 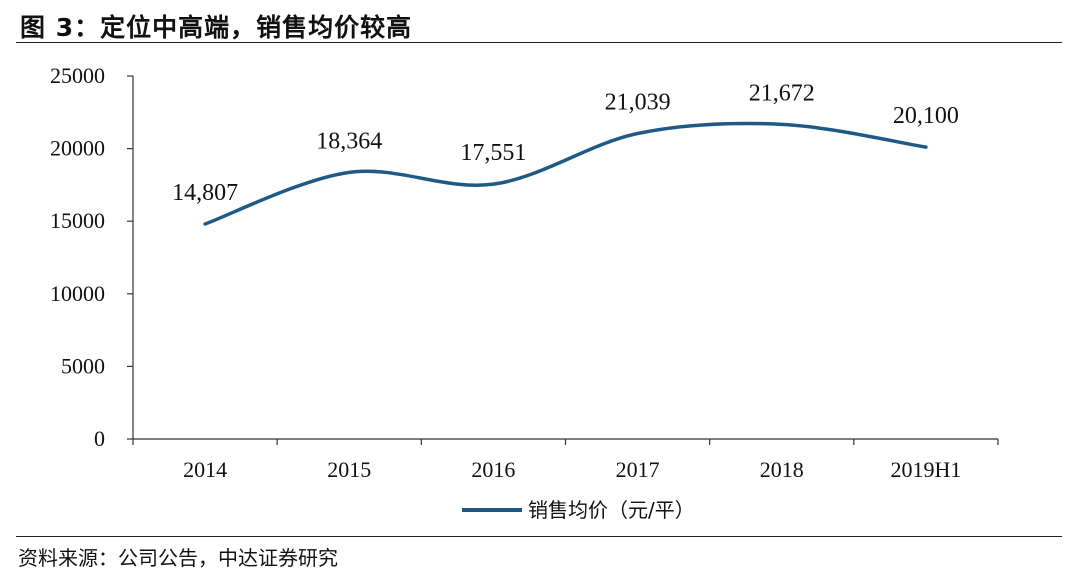 I want to click on data-label: 20,100, so click(x=926, y=116).